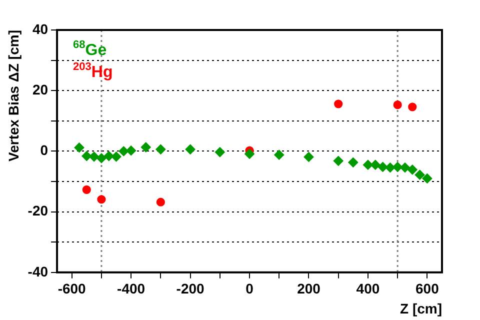 The image size is (480, 320). I want to click on y-tick-label: 20, so click(40, 89).